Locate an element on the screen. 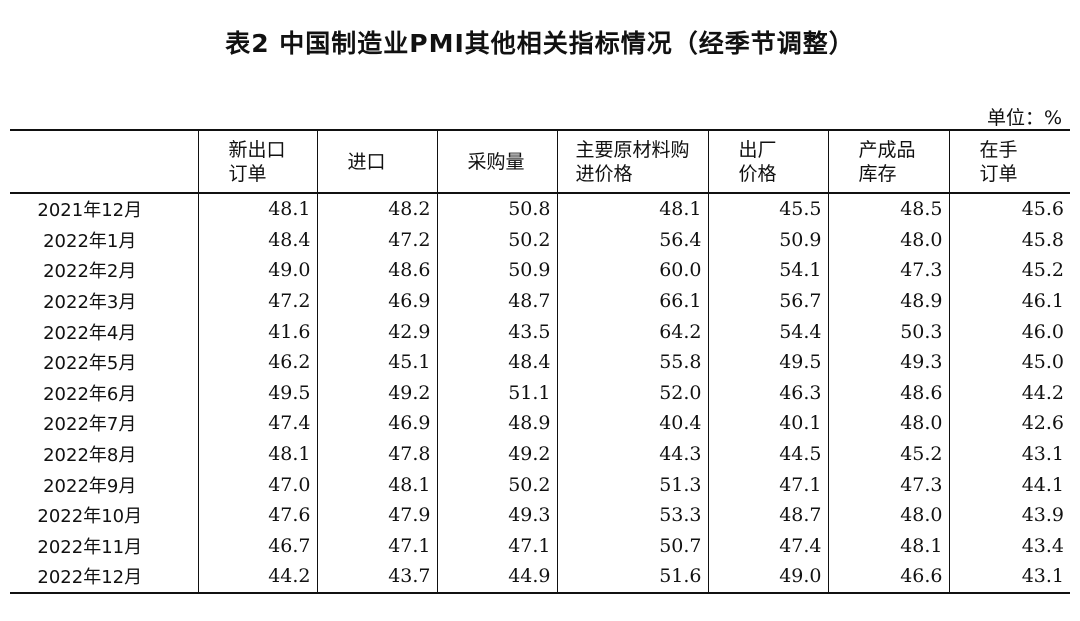 Image resolution: width=1080 pixels, height=621 pixels. cell-value: 44.5 is located at coordinates (767, 454).